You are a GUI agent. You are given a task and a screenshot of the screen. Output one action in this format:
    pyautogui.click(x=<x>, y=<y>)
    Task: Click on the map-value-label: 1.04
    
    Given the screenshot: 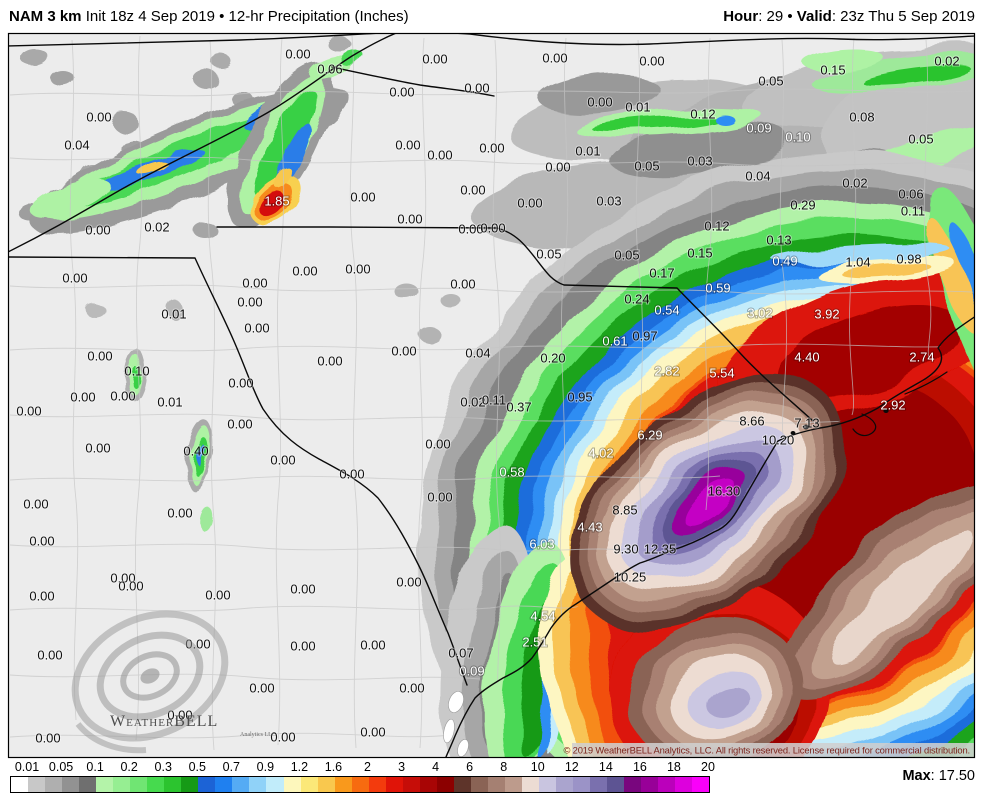 What is the action you would take?
    pyautogui.click(x=857, y=262)
    